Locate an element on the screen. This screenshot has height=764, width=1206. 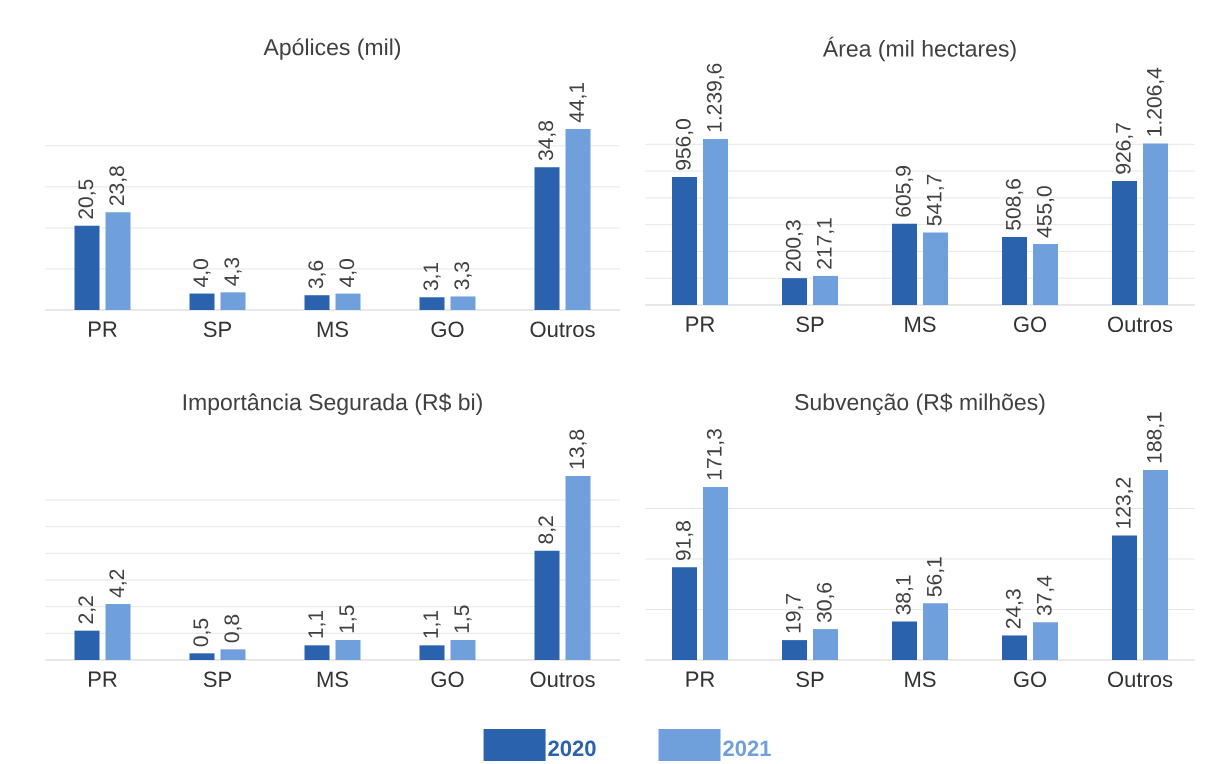
data-label: 30,6 is located at coordinates (825, 602).